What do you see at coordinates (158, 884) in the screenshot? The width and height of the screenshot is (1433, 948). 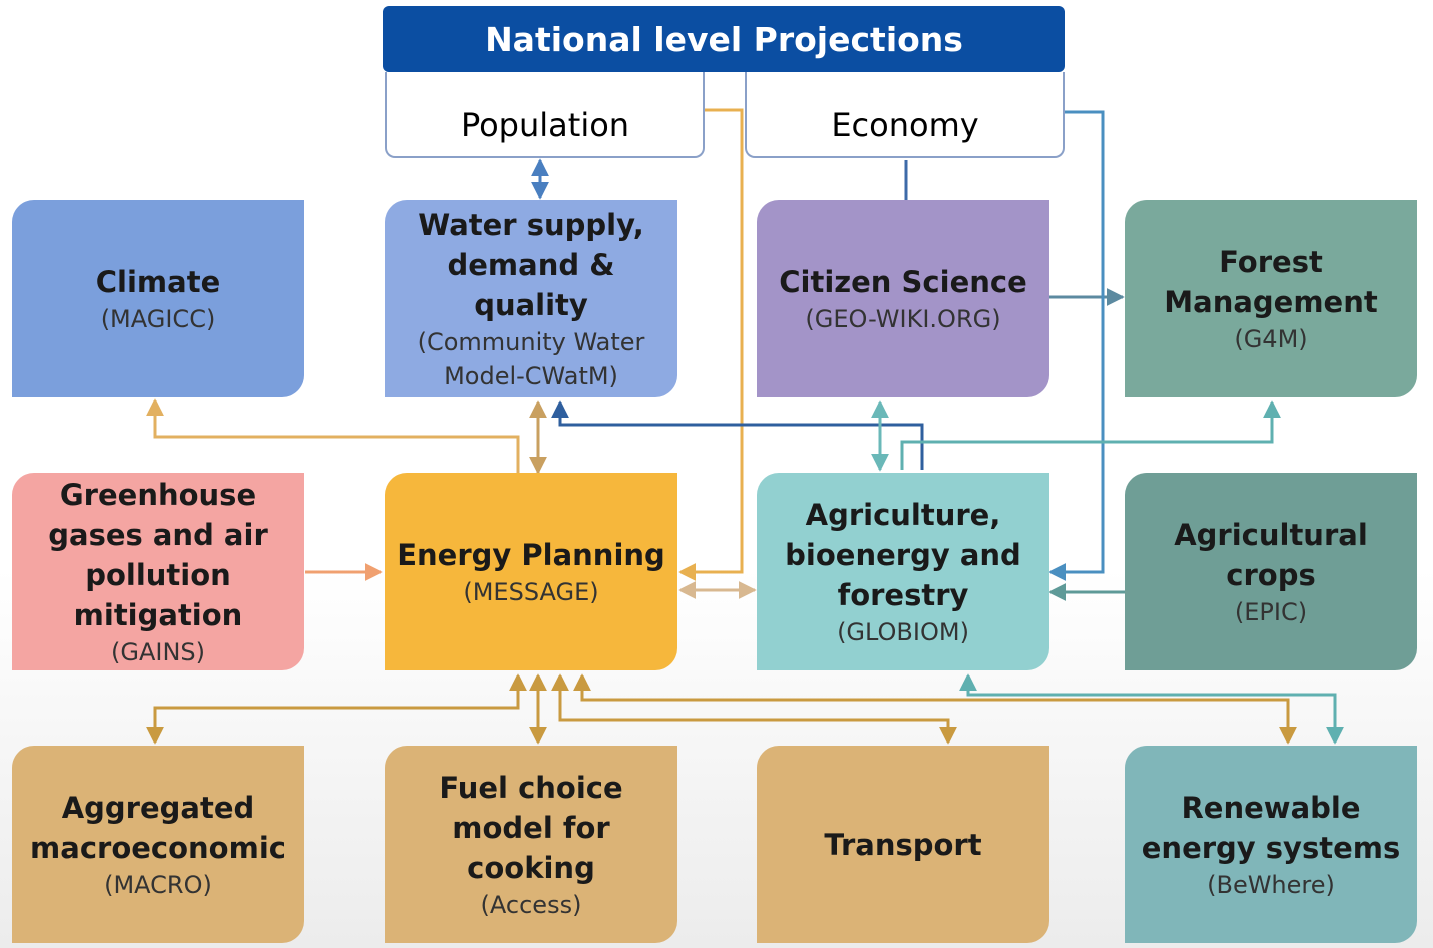 I see `node-subtitle: (MACRO)` at bounding box center [158, 884].